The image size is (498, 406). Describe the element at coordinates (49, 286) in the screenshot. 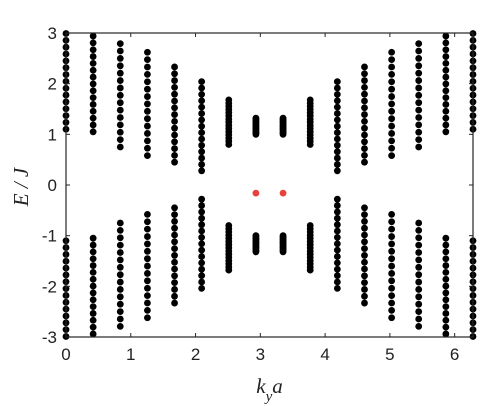

I see `y-tick-label: -2` at that location.